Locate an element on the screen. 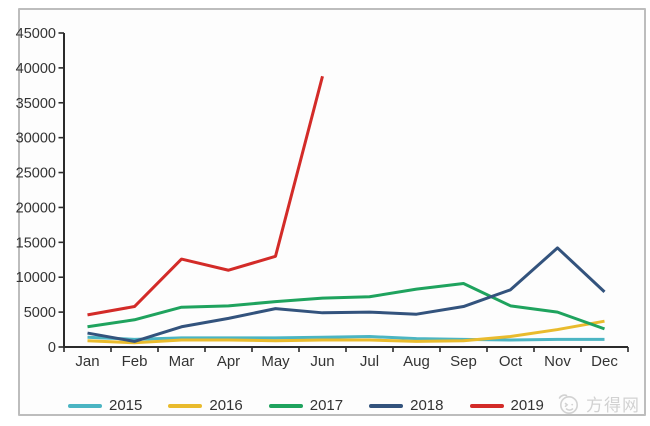 The width and height of the screenshot is (650, 426). legend-item-2017: 2017 is located at coordinates (306, 406).